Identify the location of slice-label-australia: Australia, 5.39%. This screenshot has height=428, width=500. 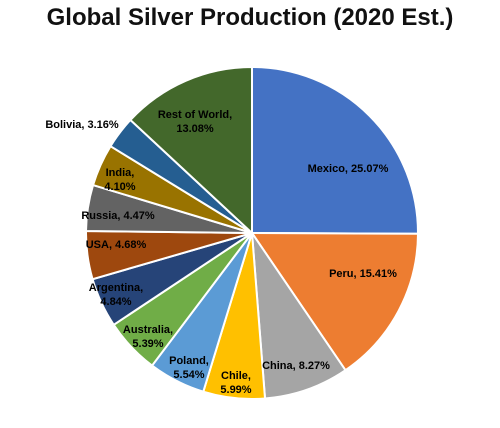
(148, 337).